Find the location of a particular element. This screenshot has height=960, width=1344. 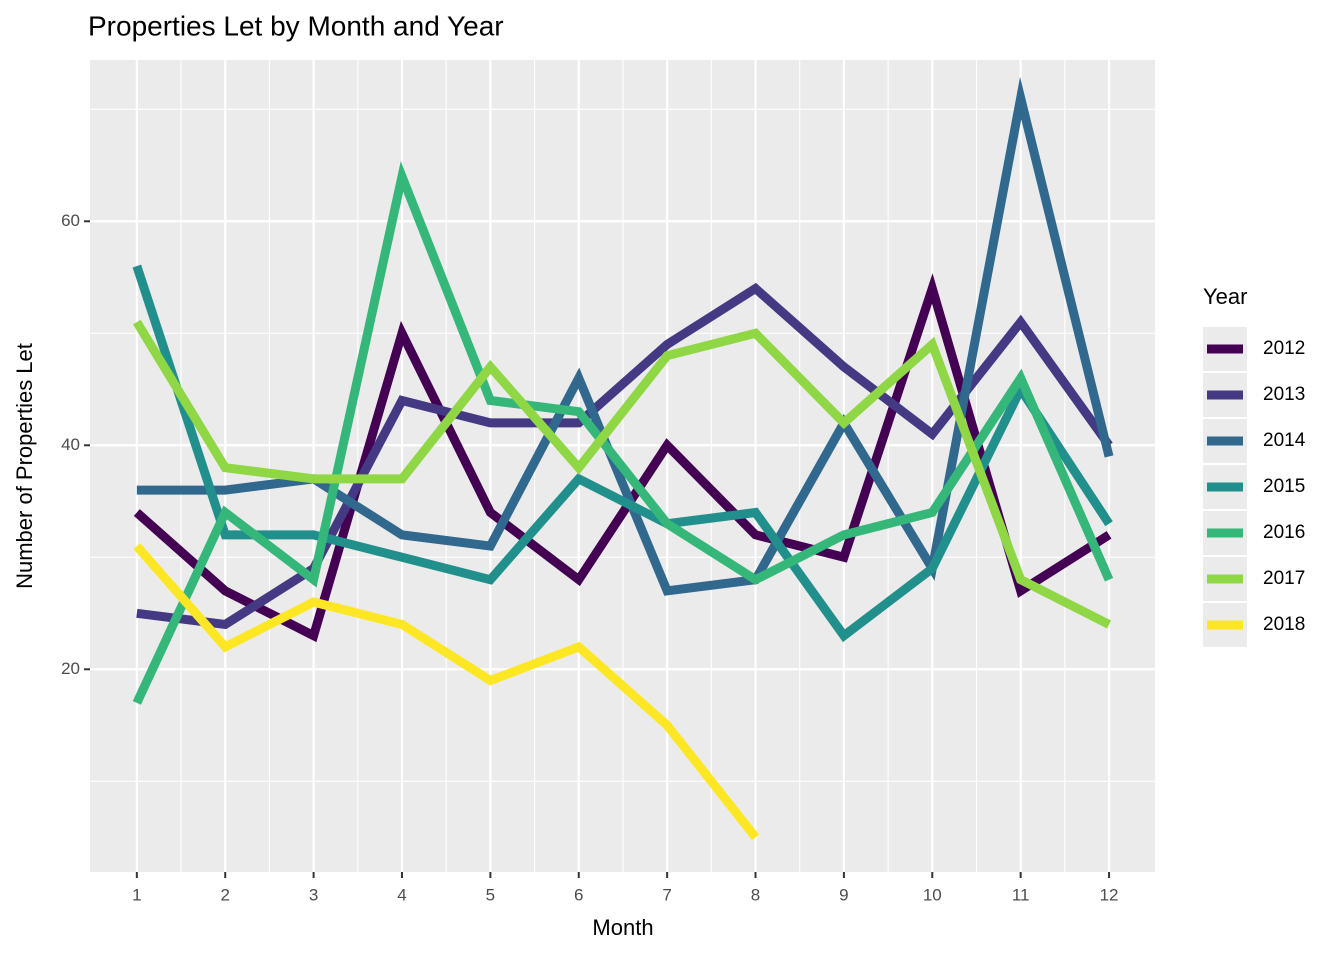

x-tick-label: 10 is located at coordinates (932, 894).